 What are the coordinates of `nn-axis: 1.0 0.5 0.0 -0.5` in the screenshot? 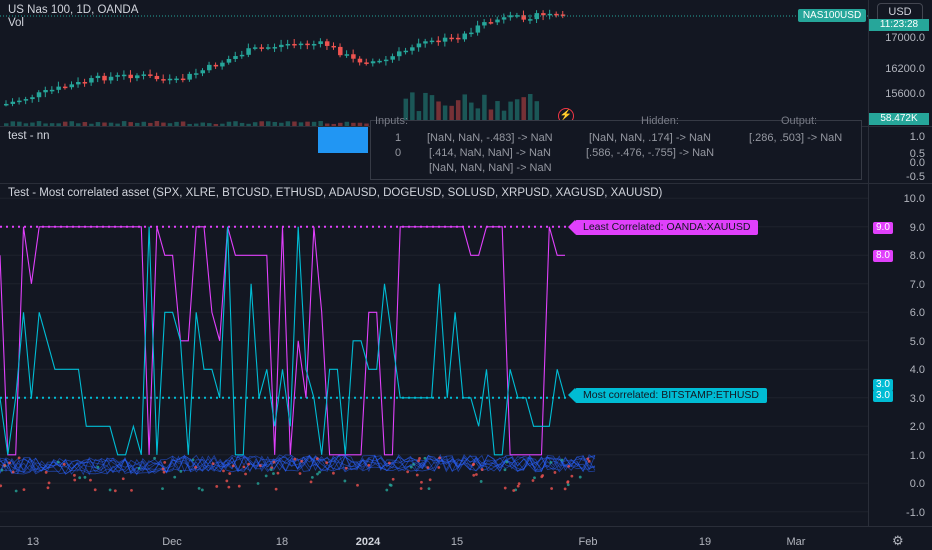 It's located at (900, 155).